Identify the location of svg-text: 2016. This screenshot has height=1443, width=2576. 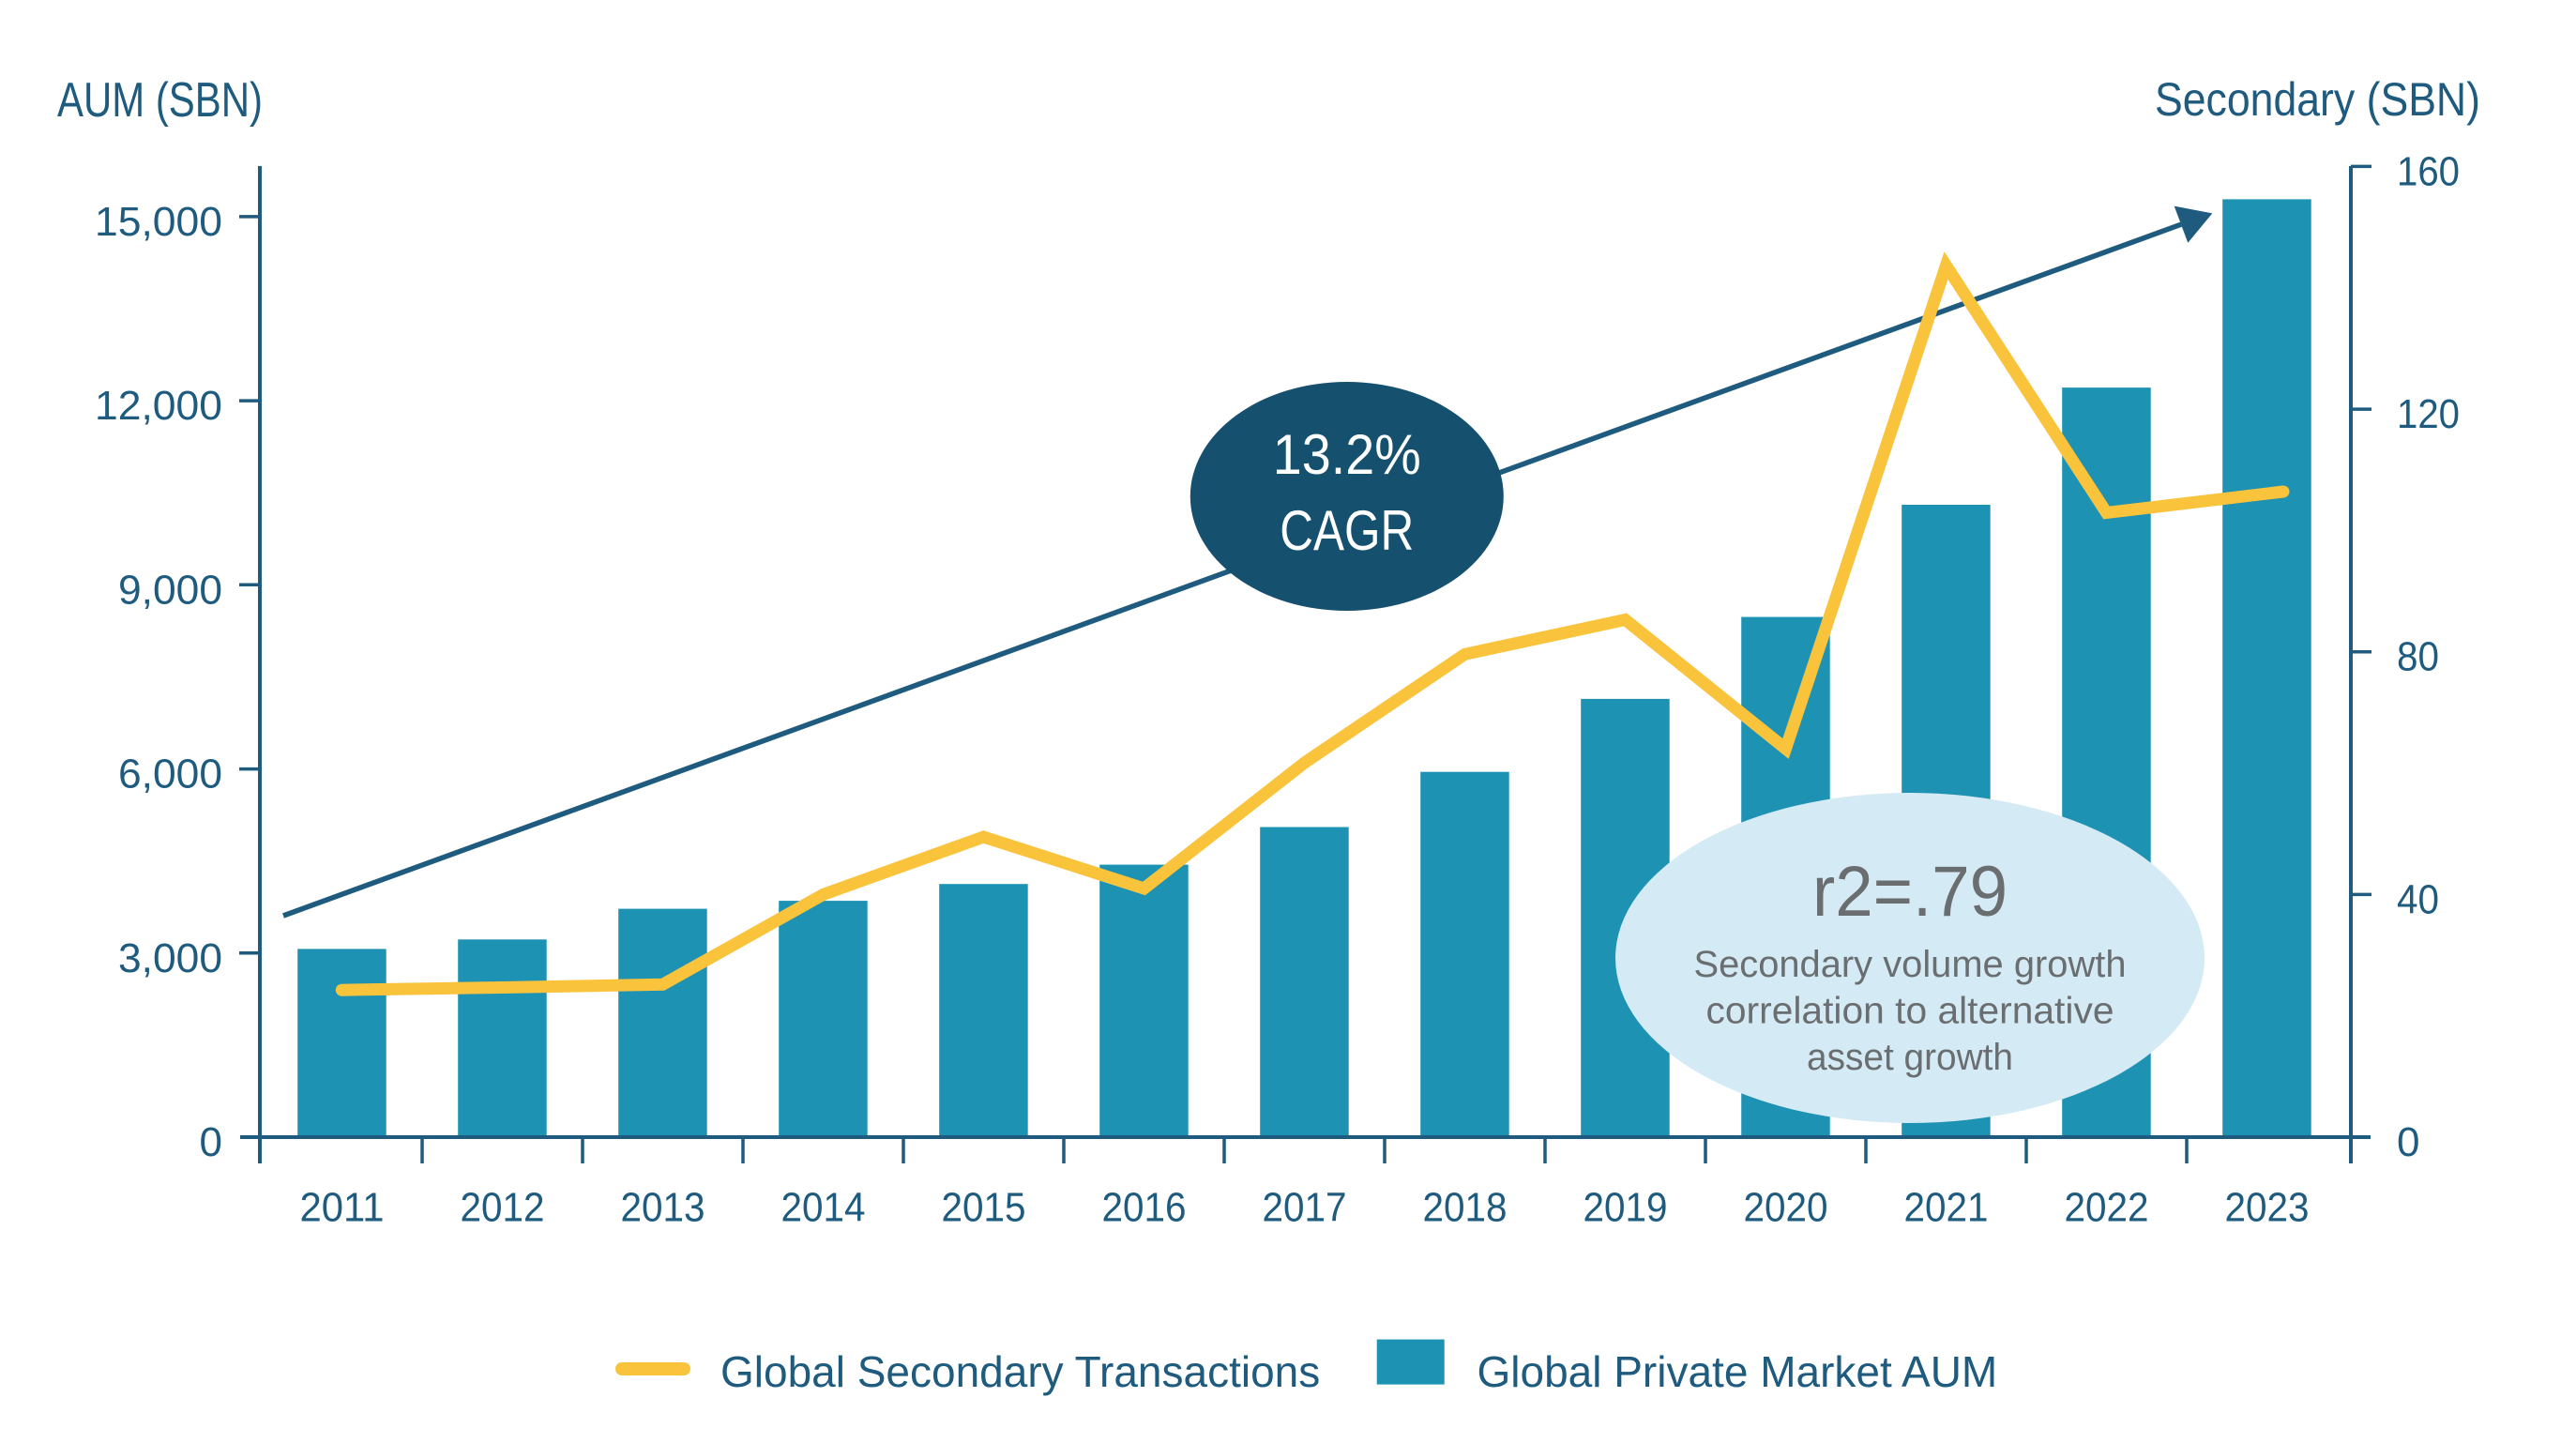
(1145, 1208).